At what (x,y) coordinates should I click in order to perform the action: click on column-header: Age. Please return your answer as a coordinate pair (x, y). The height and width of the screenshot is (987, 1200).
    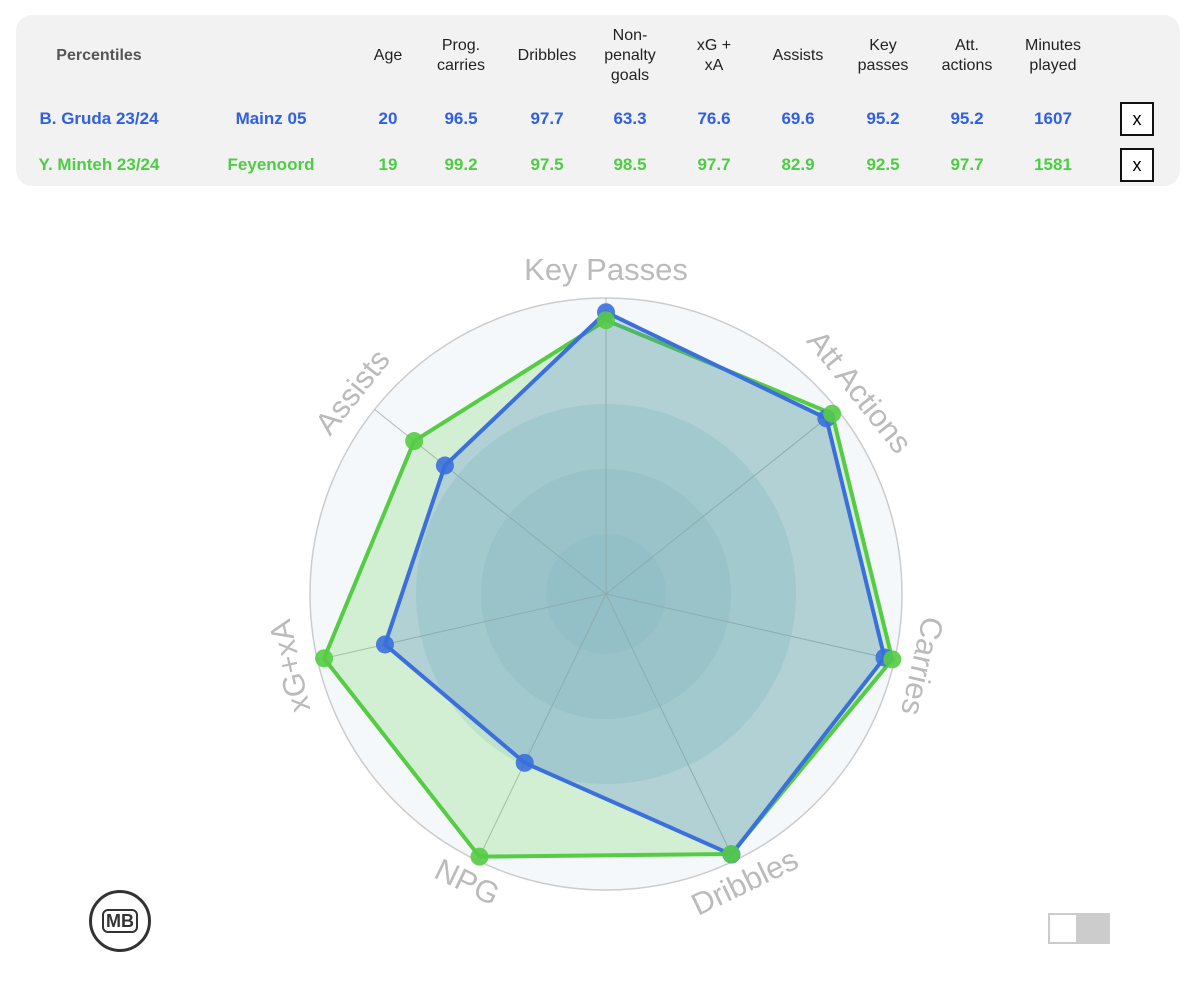
    Looking at the image, I should click on (388, 55).